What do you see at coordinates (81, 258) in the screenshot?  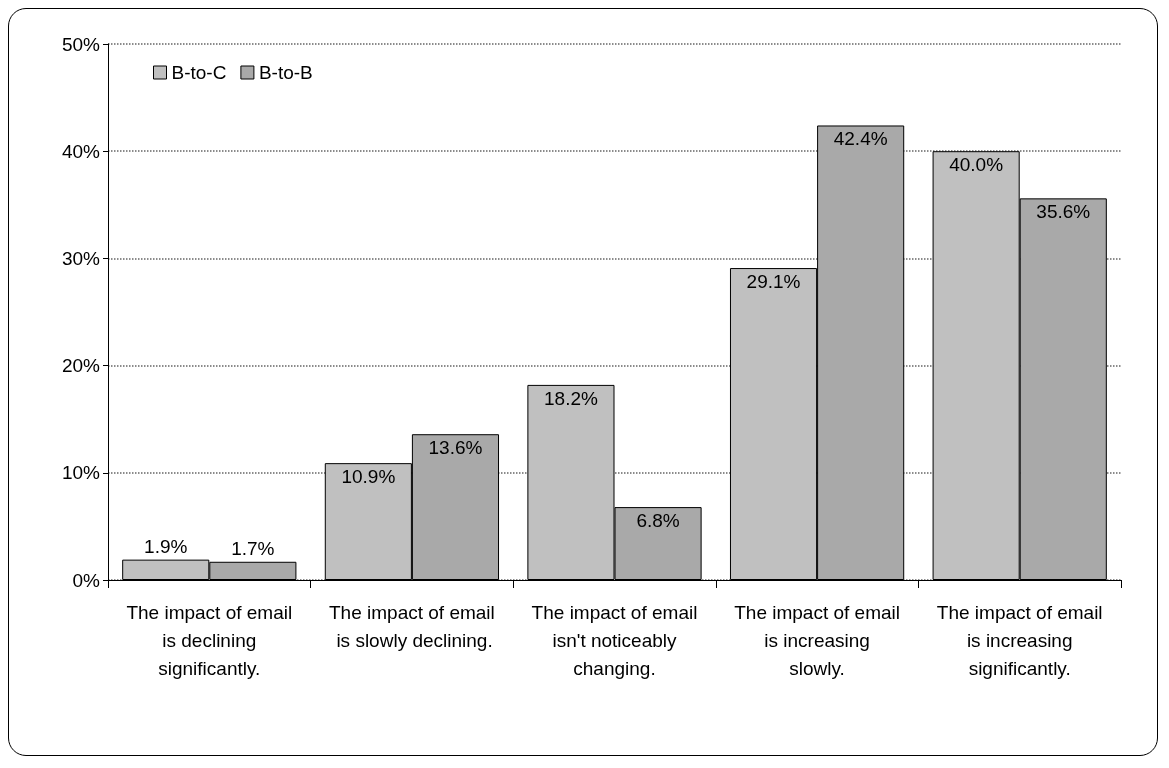 I see `y-tick-label: 30%` at bounding box center [81, 258].